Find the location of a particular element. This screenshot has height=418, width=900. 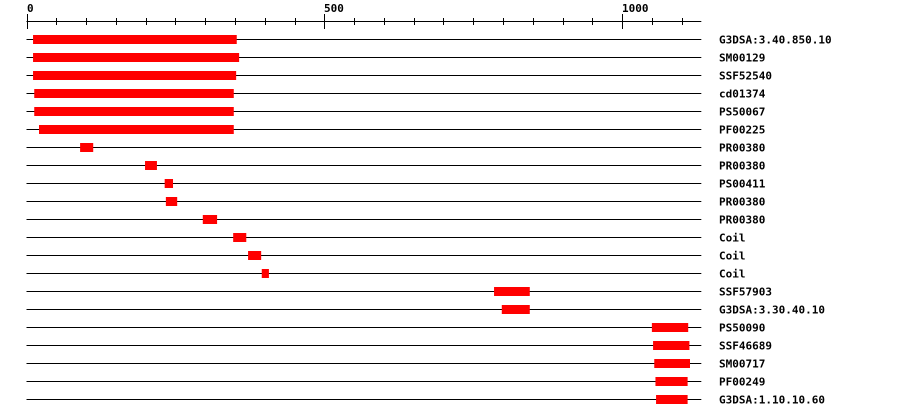

domain-track: G3DSA:3.30.40.10 is located at coordinates (425, 310).